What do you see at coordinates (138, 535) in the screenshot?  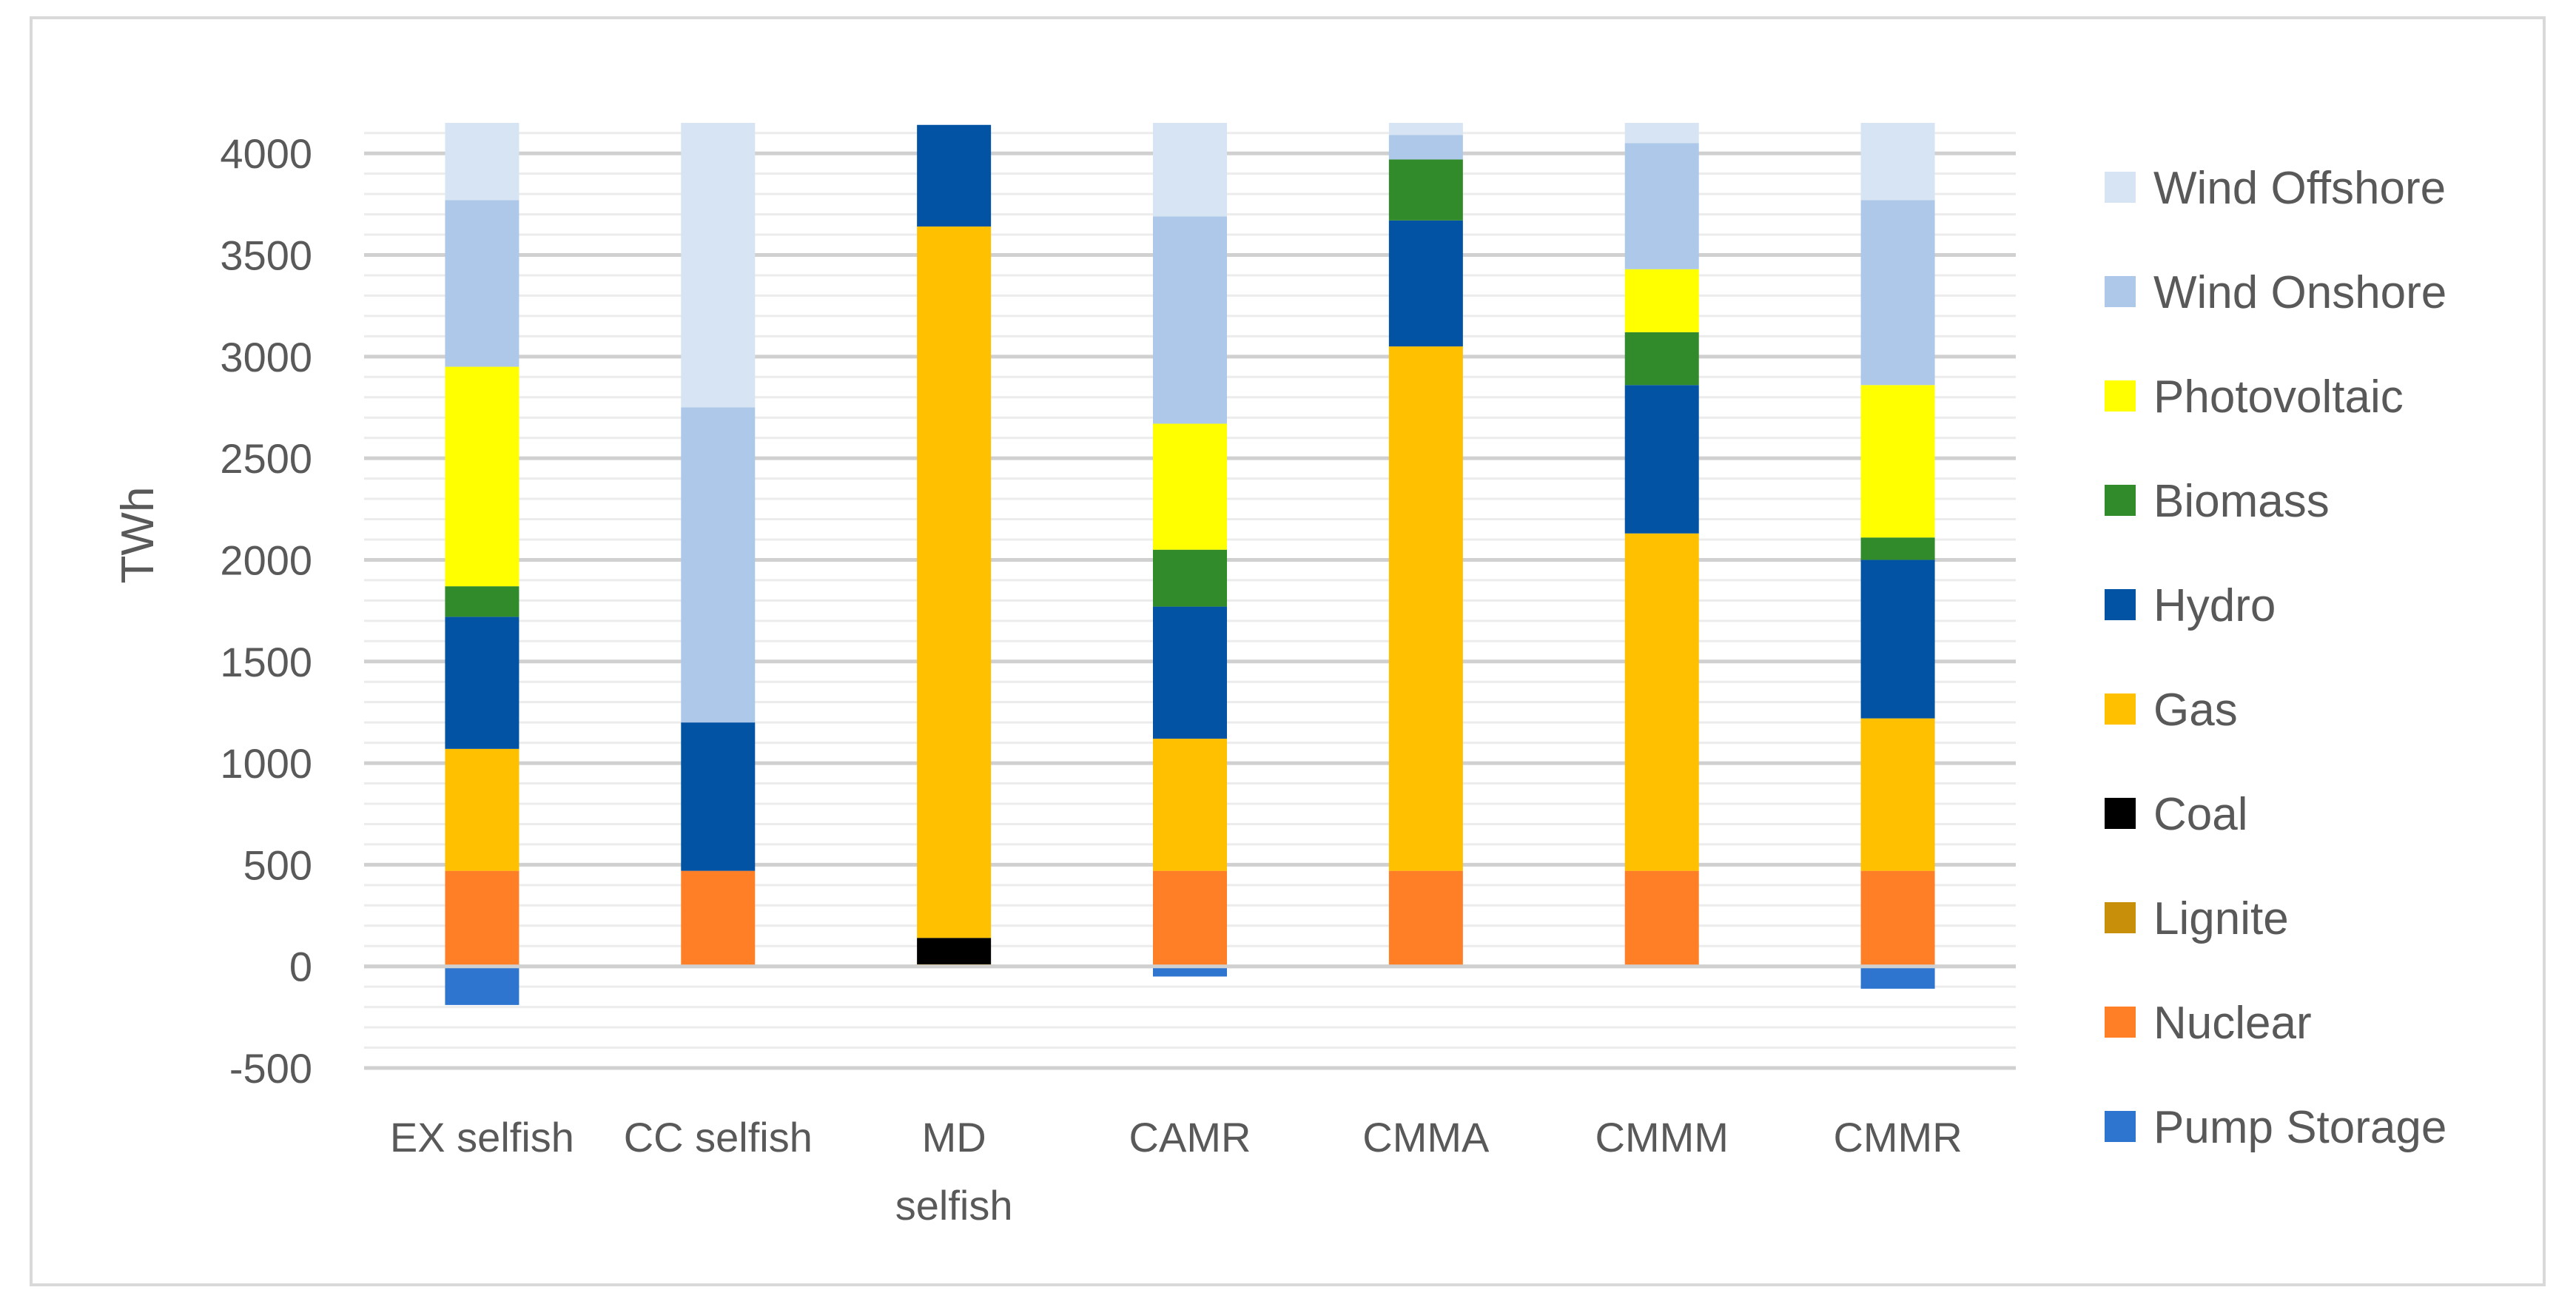 I see `y-axis-title: TWh` at bounding box center [138, 535].